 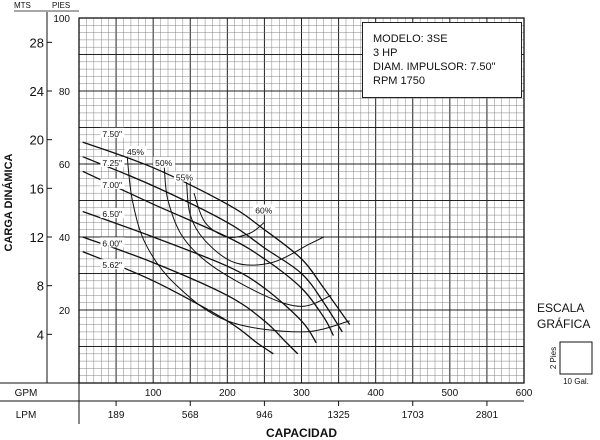 I want to click on efficiency-label: 60%, so click(x=263, y=210).